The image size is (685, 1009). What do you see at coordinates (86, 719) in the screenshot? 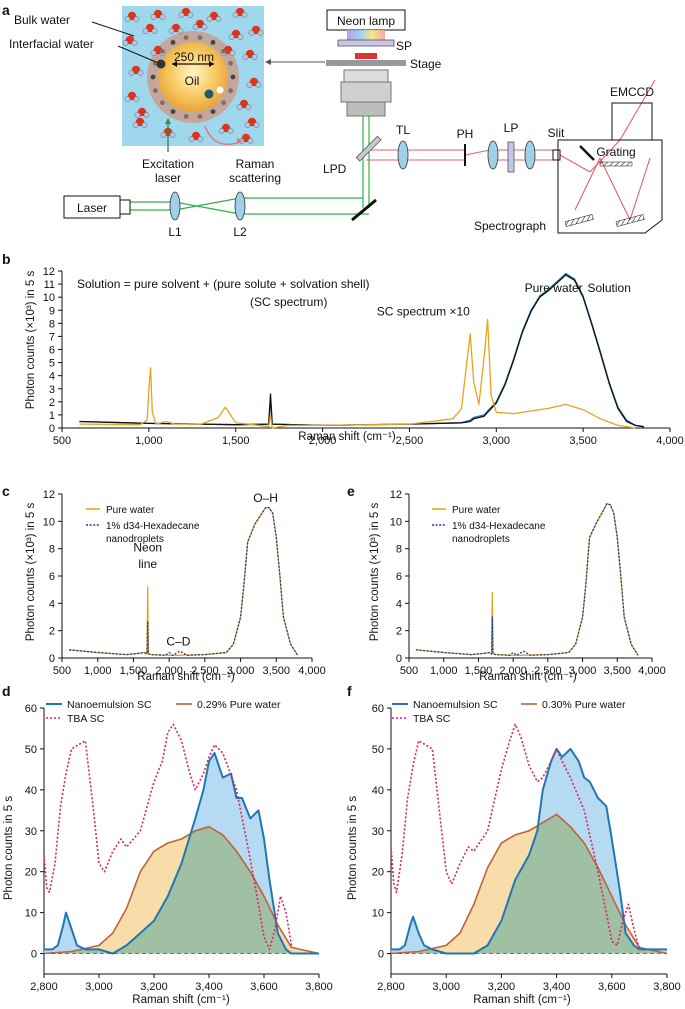
I see `legend-label-tba: TBA SC` at bounding box center [86, 719].